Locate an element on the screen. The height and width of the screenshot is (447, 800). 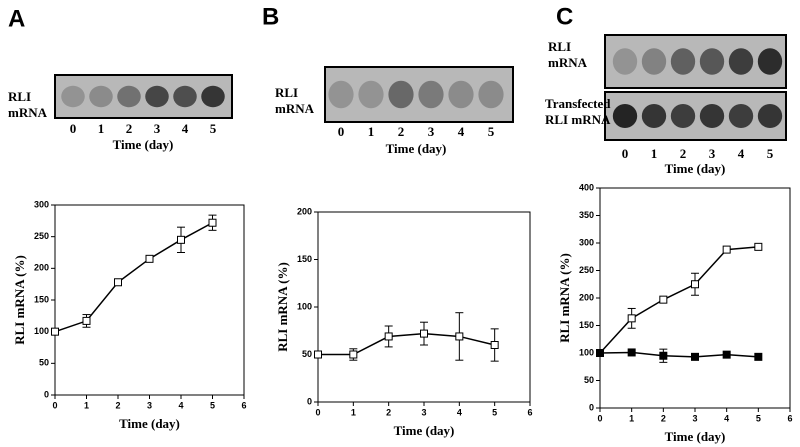
y-tick-label: 250 is located at coordinates (586, 270).